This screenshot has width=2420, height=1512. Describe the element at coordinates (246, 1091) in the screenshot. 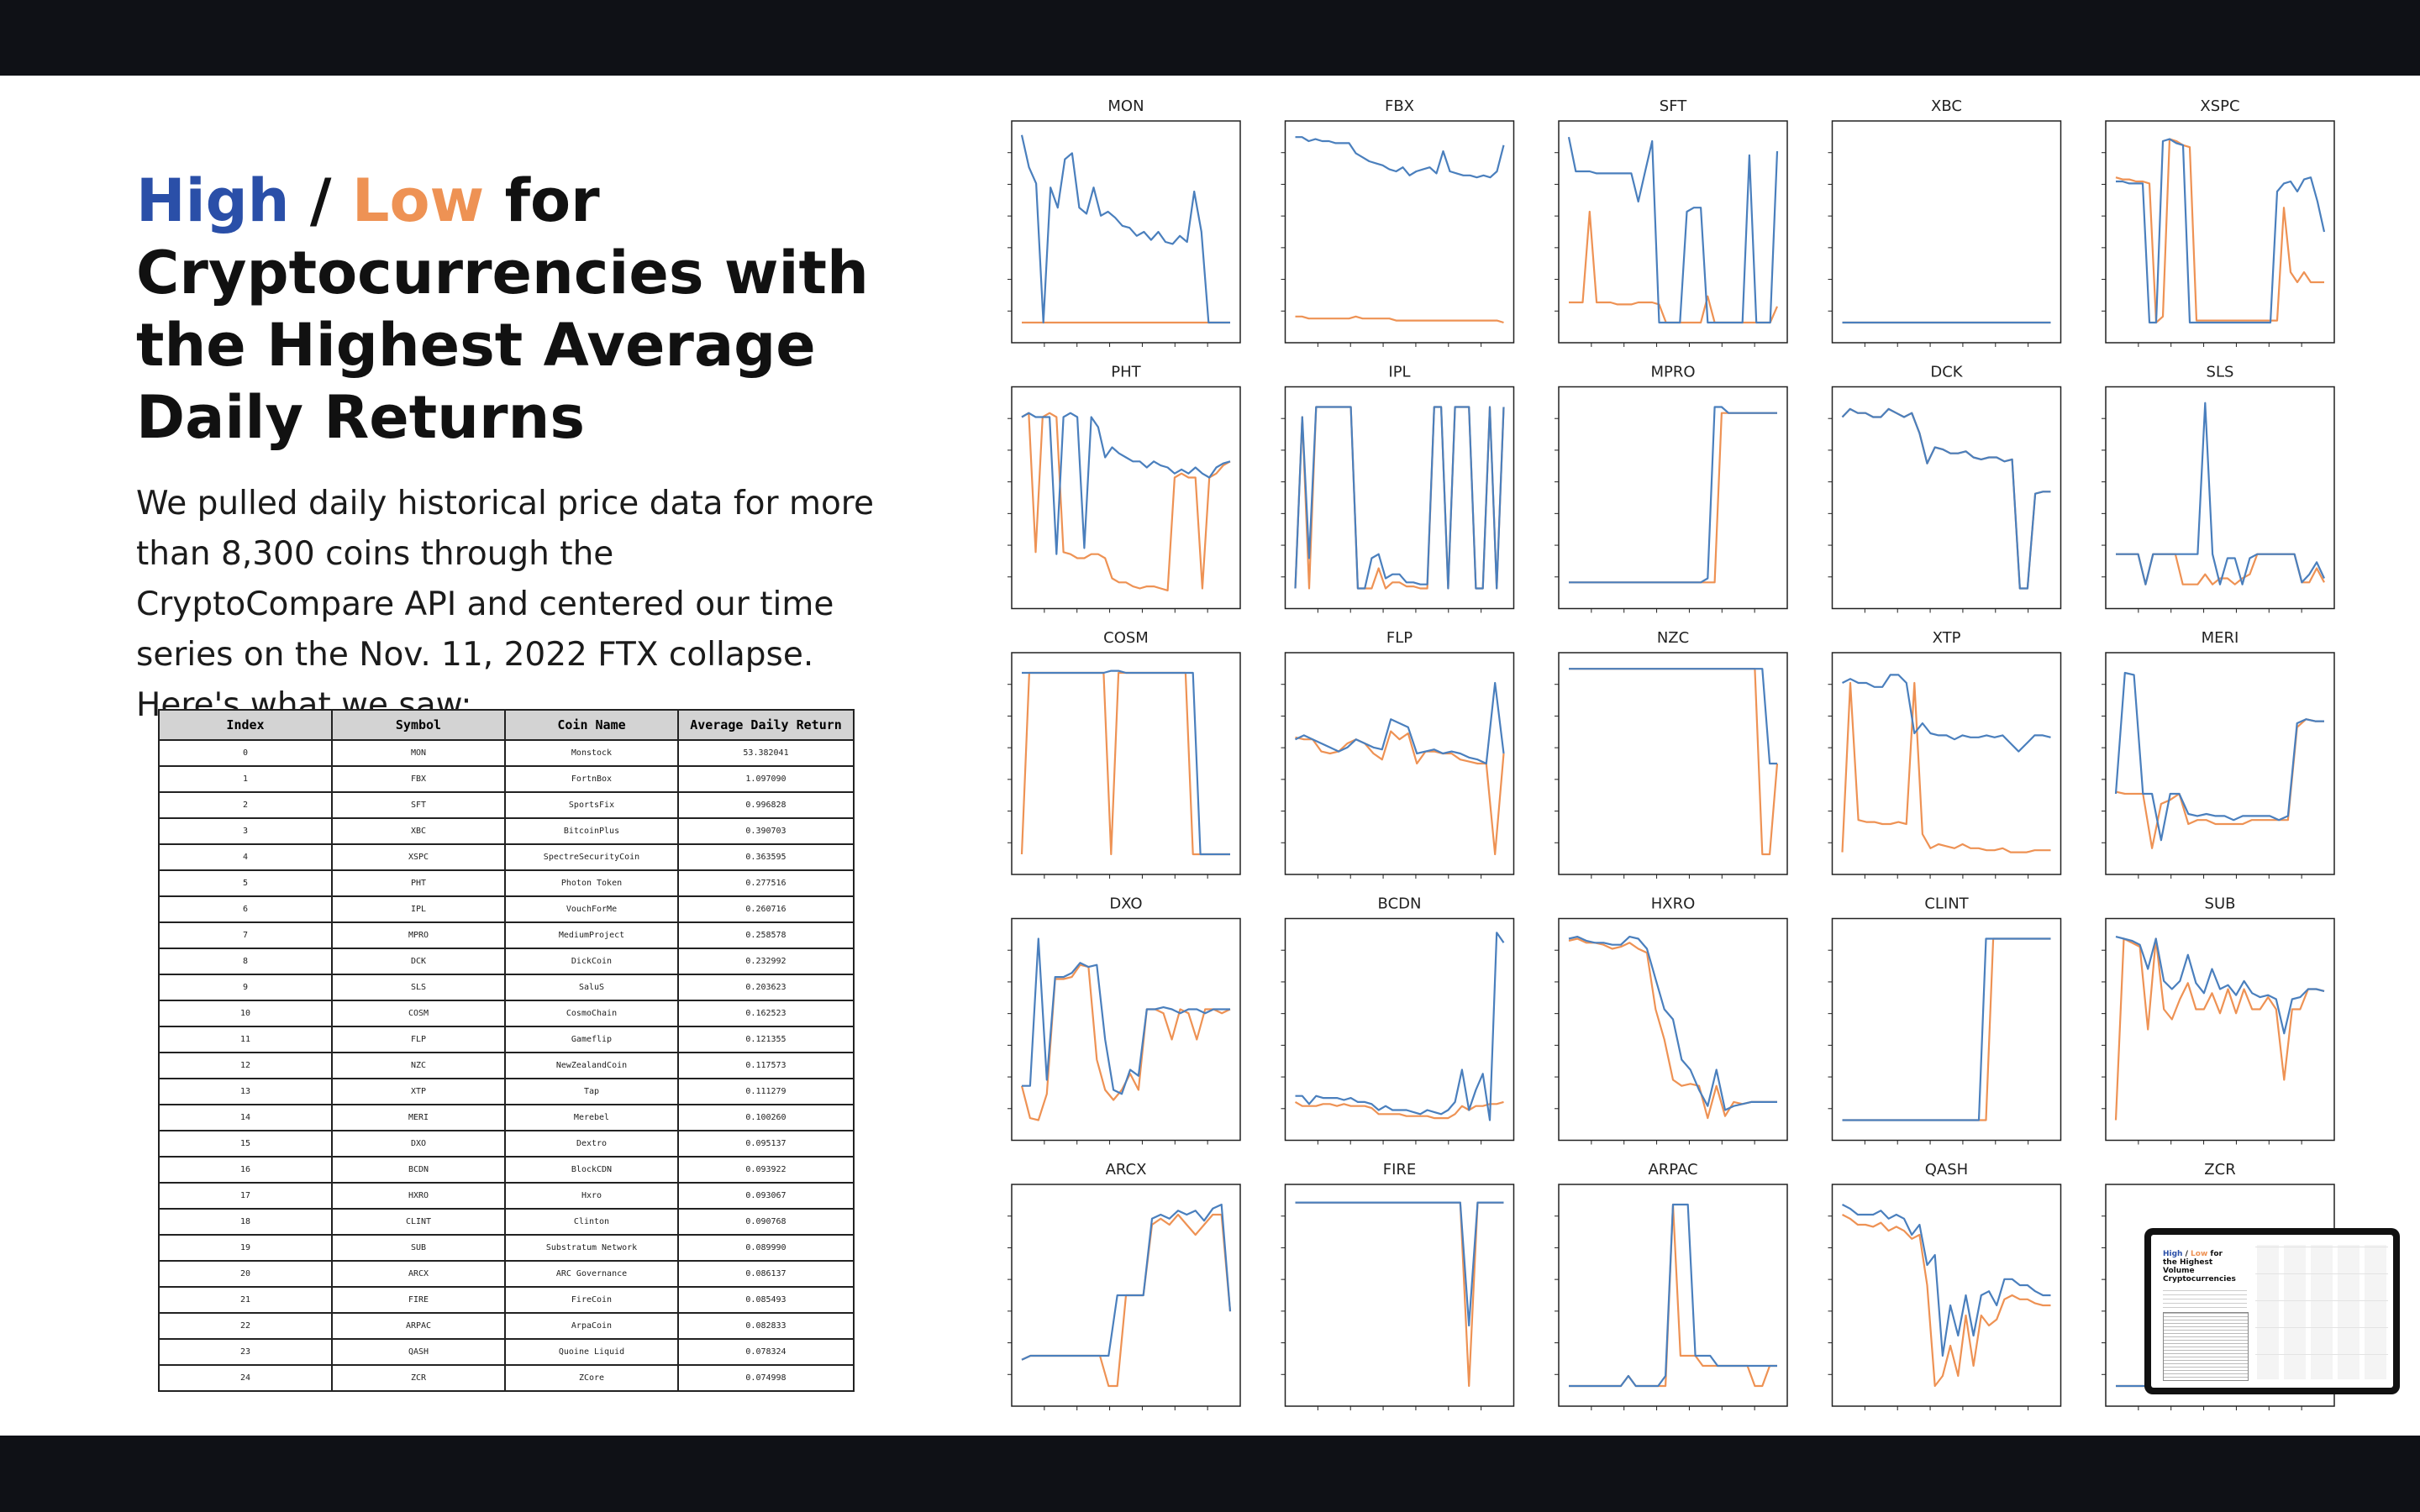

I see `cell-index: 13` at that location.